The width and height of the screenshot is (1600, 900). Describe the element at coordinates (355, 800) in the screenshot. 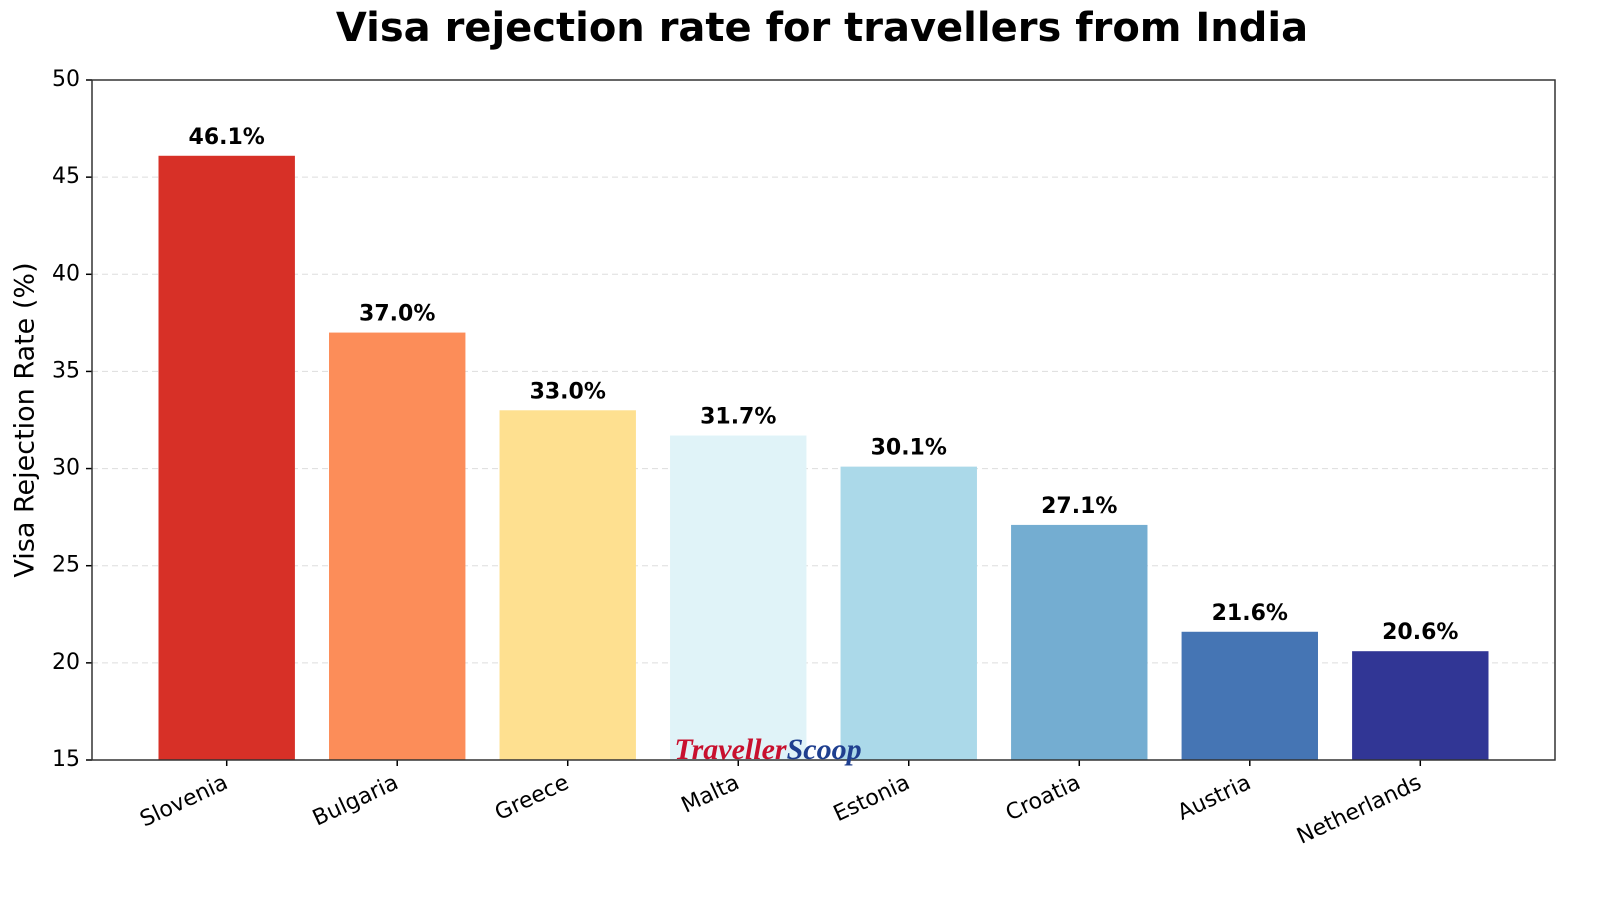

I see `x-tick-label: Bulgaria` at that location.